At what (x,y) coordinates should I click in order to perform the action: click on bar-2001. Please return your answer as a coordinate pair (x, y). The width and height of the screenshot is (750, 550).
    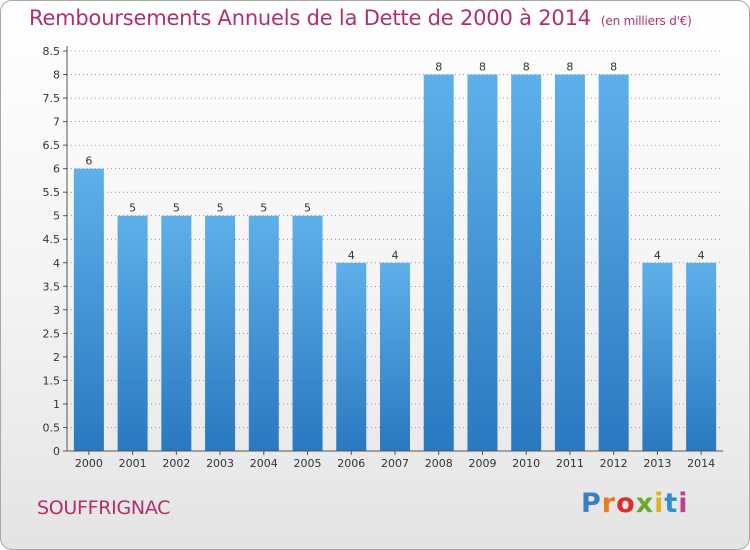
    Looking at the image, I should click on (132, 333).